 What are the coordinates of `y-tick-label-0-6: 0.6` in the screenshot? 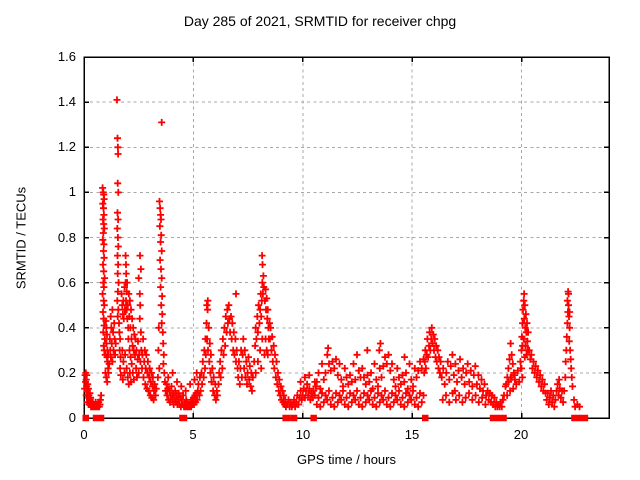 It's located at (66, 282).